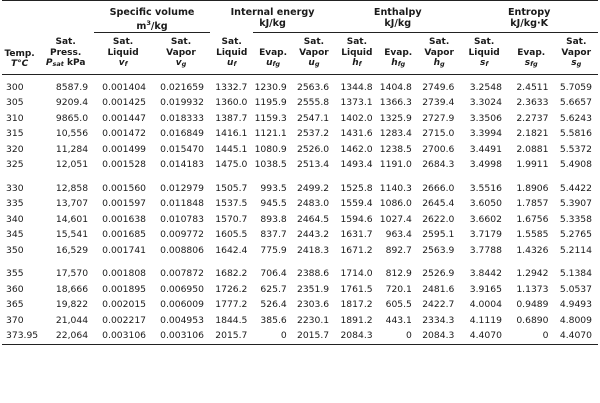 Image resolution: width=600 pixels, height=403 pixels. What do you see at coordinates (123, 336) in the screenshot?
I see `table-cell: 0.003106` at bounding box center [123, 336].